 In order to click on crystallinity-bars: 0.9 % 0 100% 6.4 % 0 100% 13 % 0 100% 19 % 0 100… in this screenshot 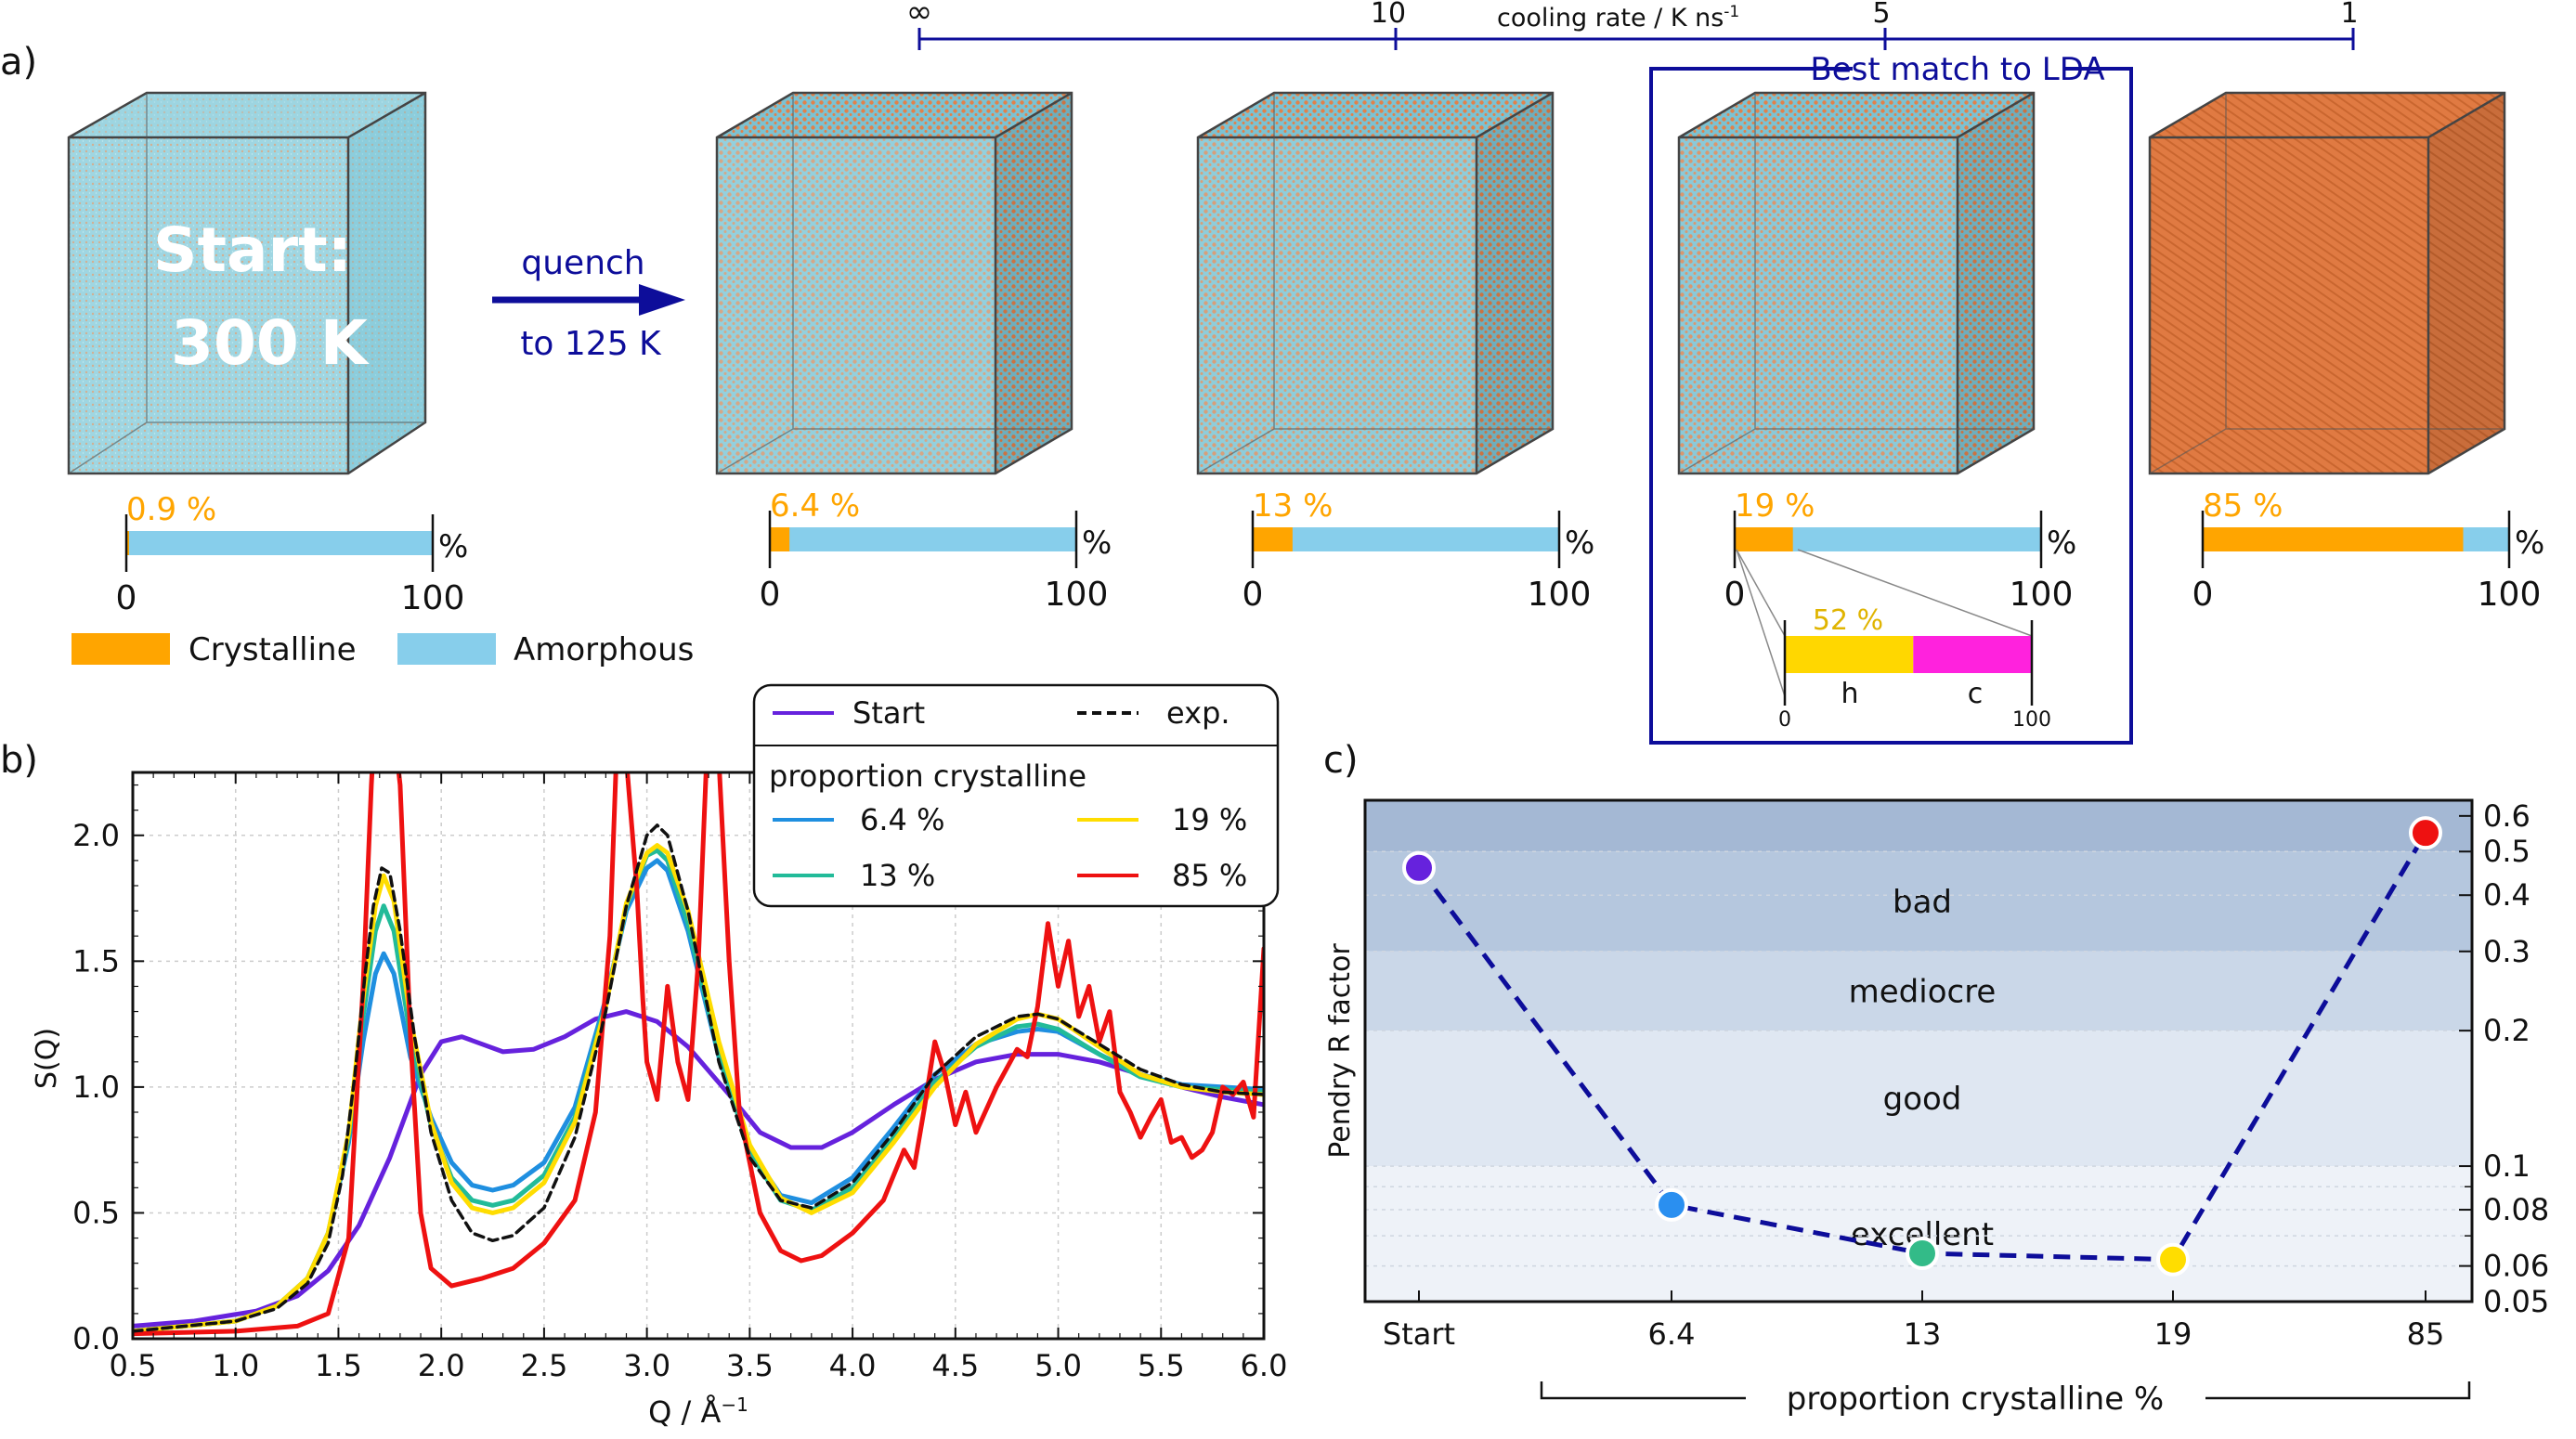, I will do `click(1330, 552)`.